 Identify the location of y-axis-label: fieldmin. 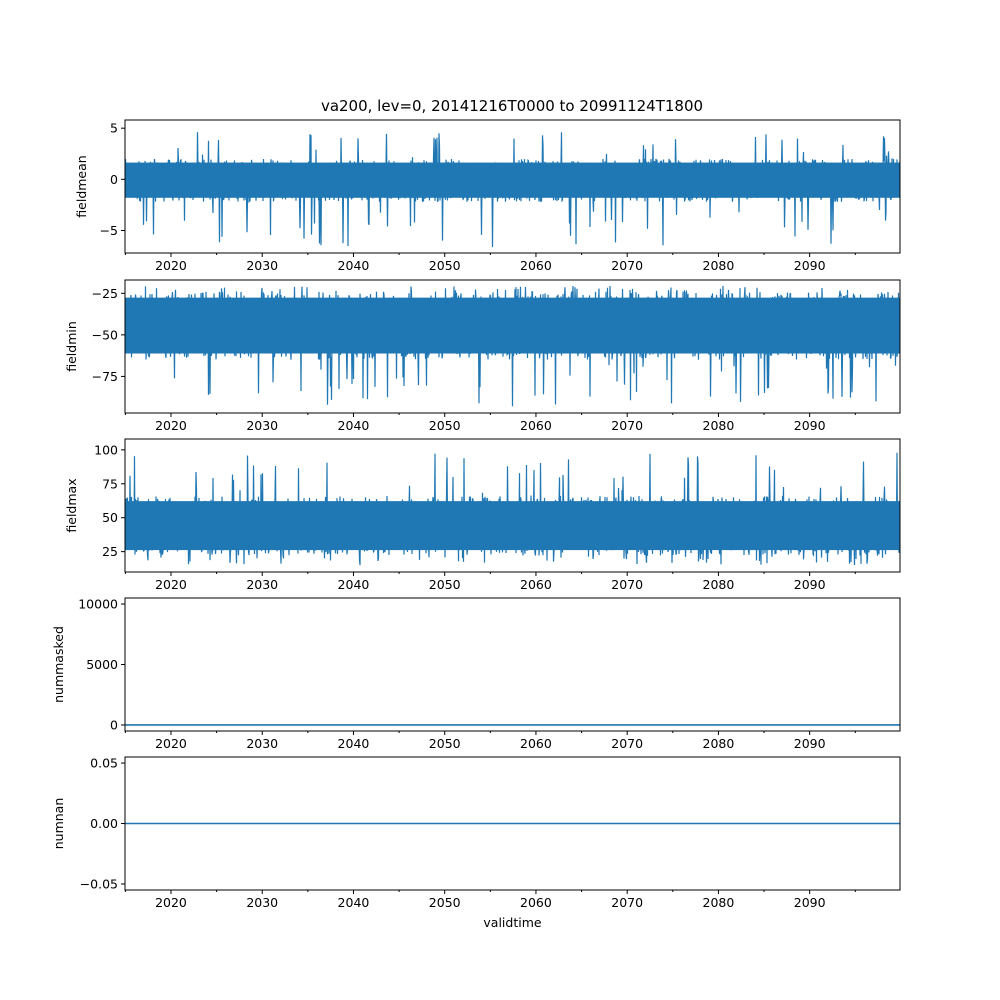
(71, 346).